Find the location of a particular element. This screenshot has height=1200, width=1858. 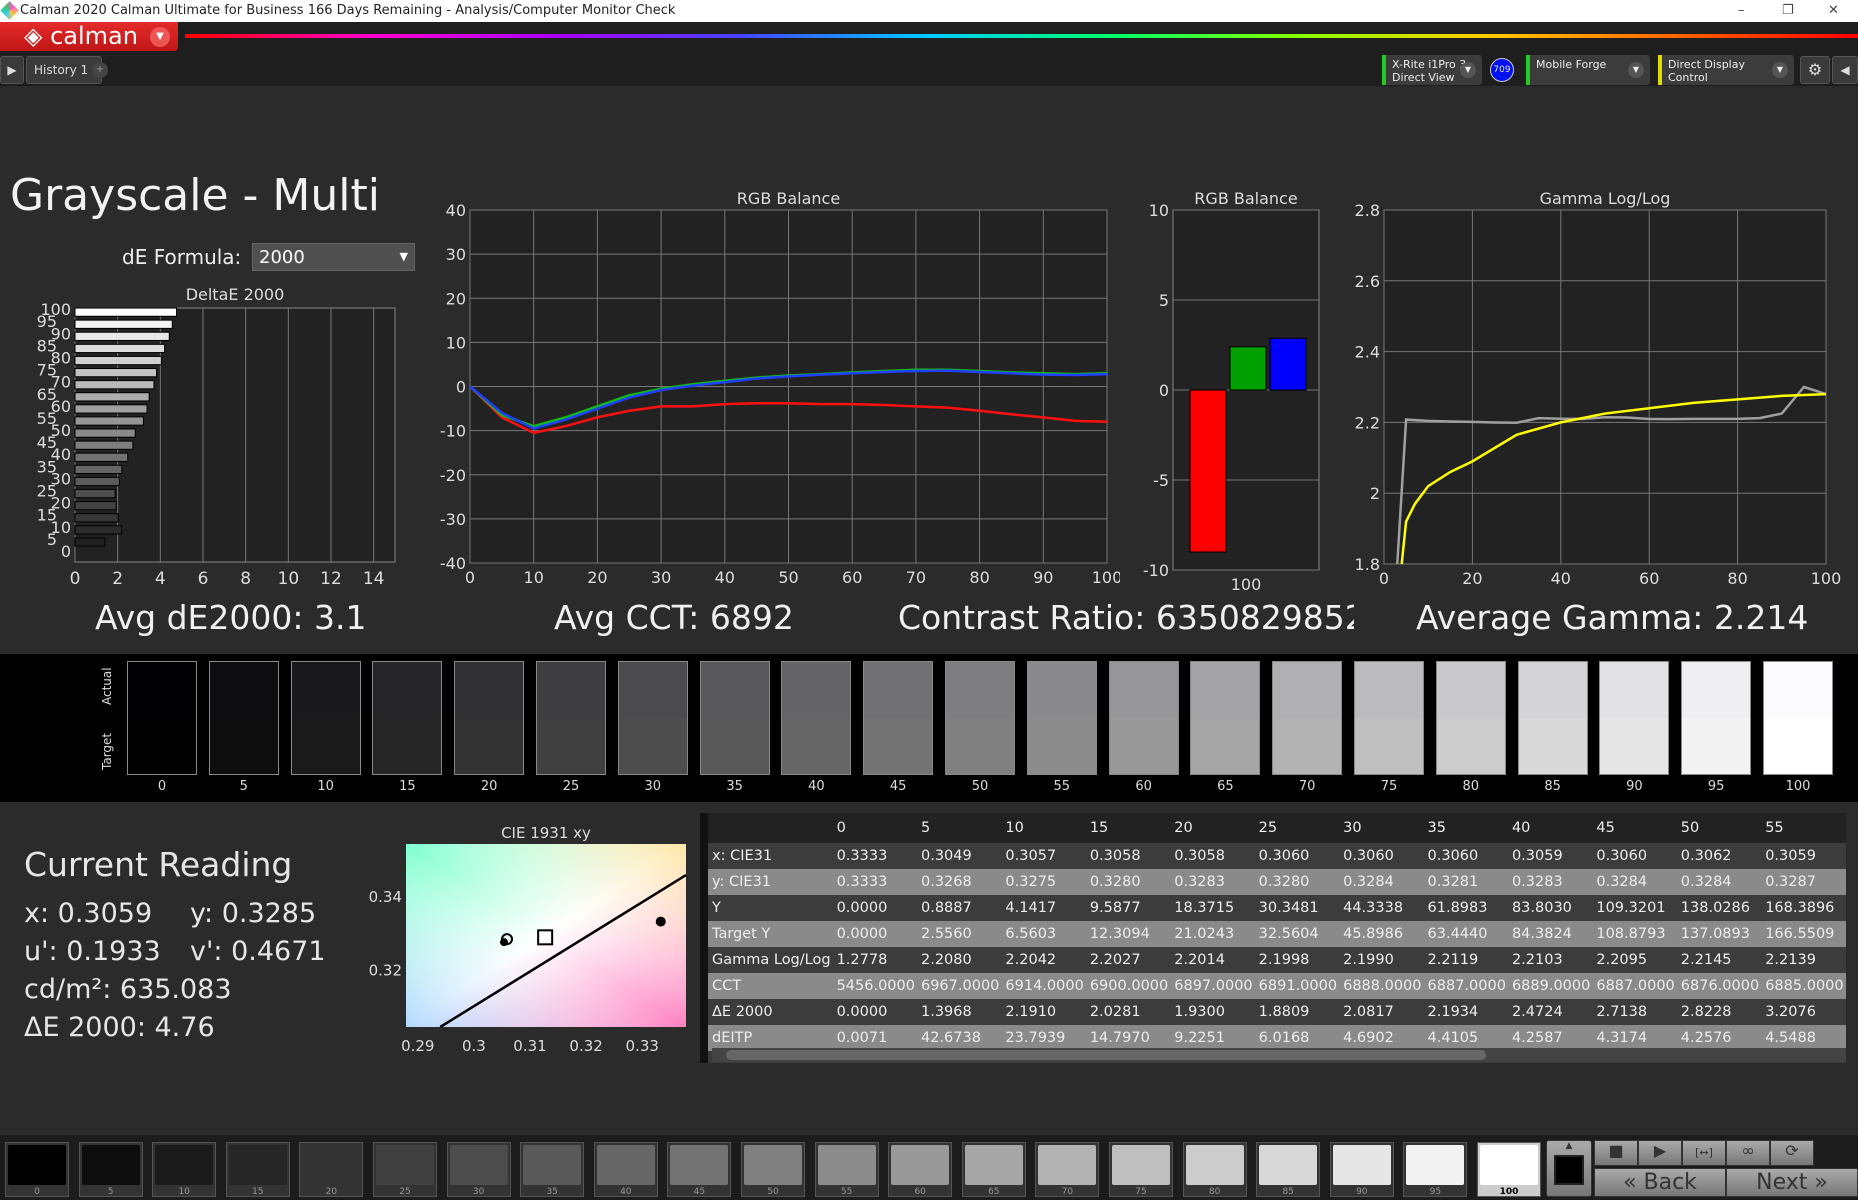

patch-button-70: 70 is located at coordinates (1067, 1169).